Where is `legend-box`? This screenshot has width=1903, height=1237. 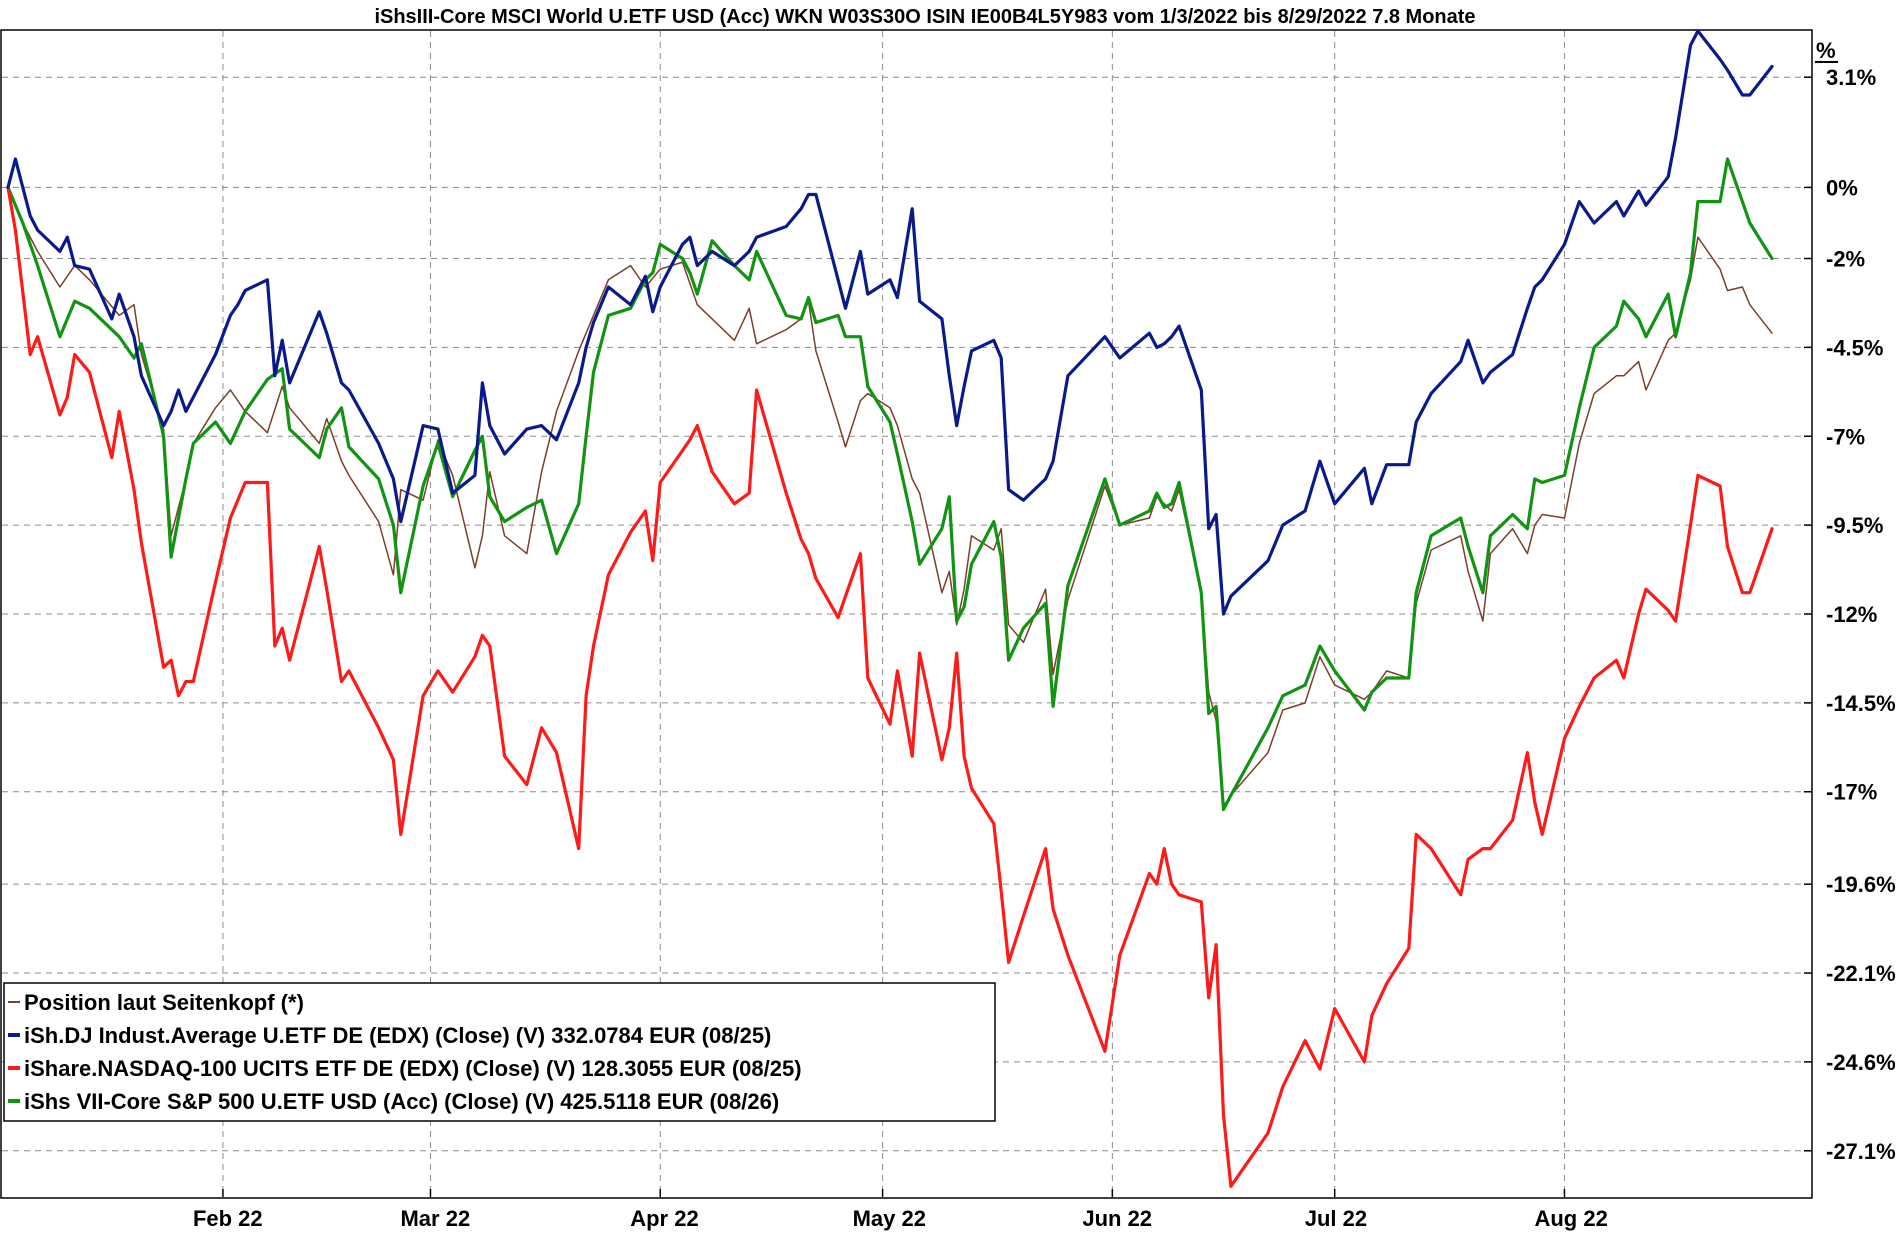
legend-box is located at coordinates (499, 1052).